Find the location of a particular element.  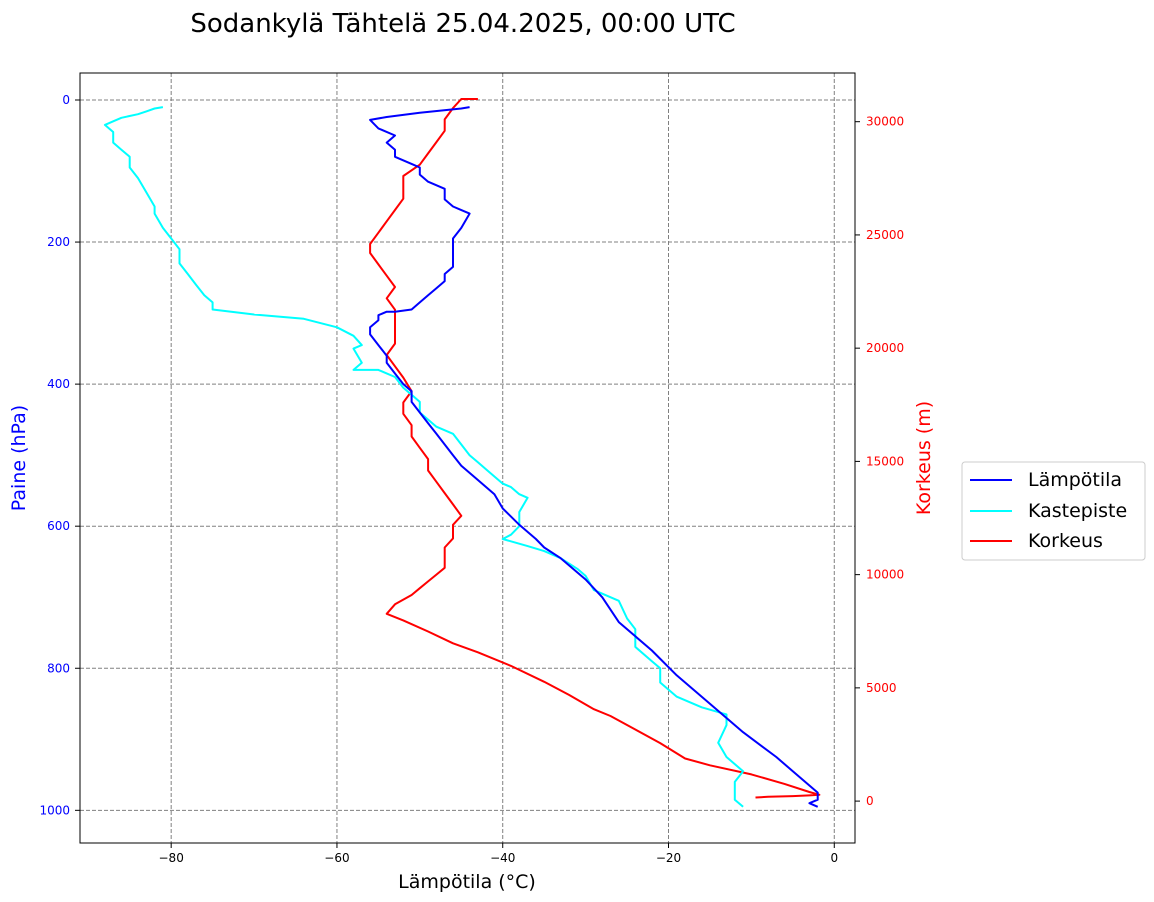

y-tick-label: 200 is located at coordinates (58, 242).